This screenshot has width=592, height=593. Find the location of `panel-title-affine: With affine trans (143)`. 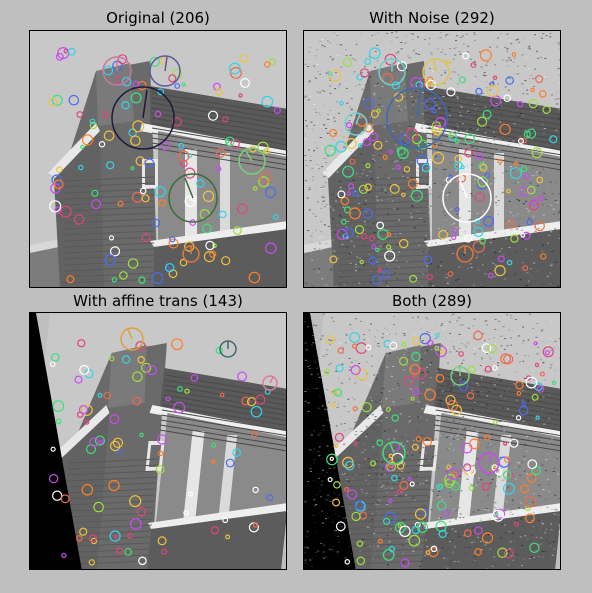

panel-title-affine: With affine trans (143) is located at coordinates (158, 301).